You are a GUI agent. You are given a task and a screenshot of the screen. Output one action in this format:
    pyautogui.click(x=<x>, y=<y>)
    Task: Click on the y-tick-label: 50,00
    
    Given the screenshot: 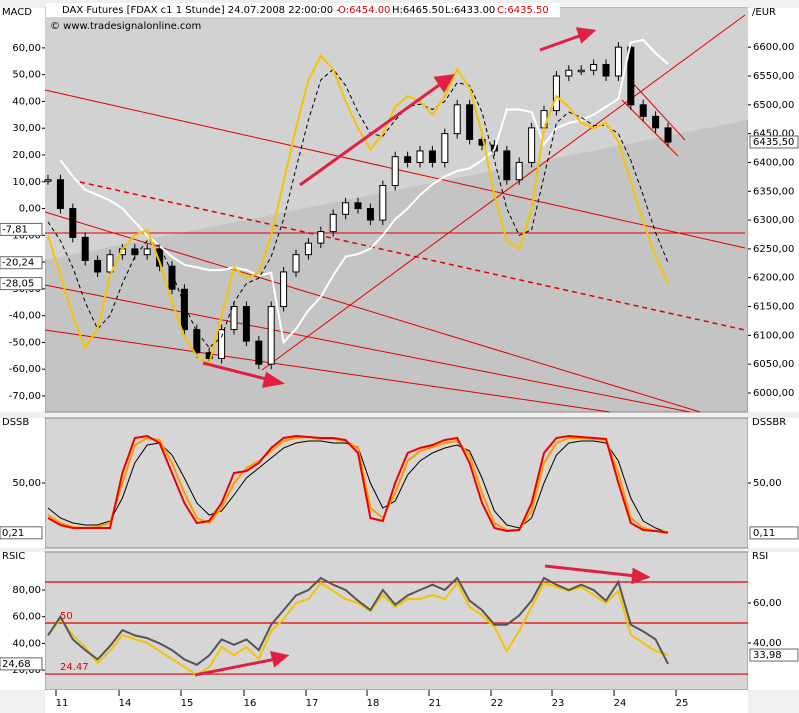 What is the action you would take?
    pyautogui.click(x=26, y=75)
    